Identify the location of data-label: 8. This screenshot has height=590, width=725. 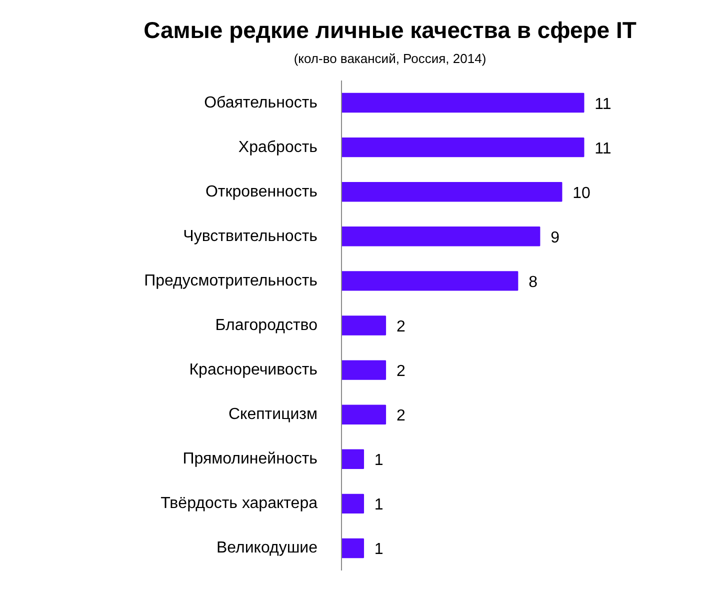
(533, 282).